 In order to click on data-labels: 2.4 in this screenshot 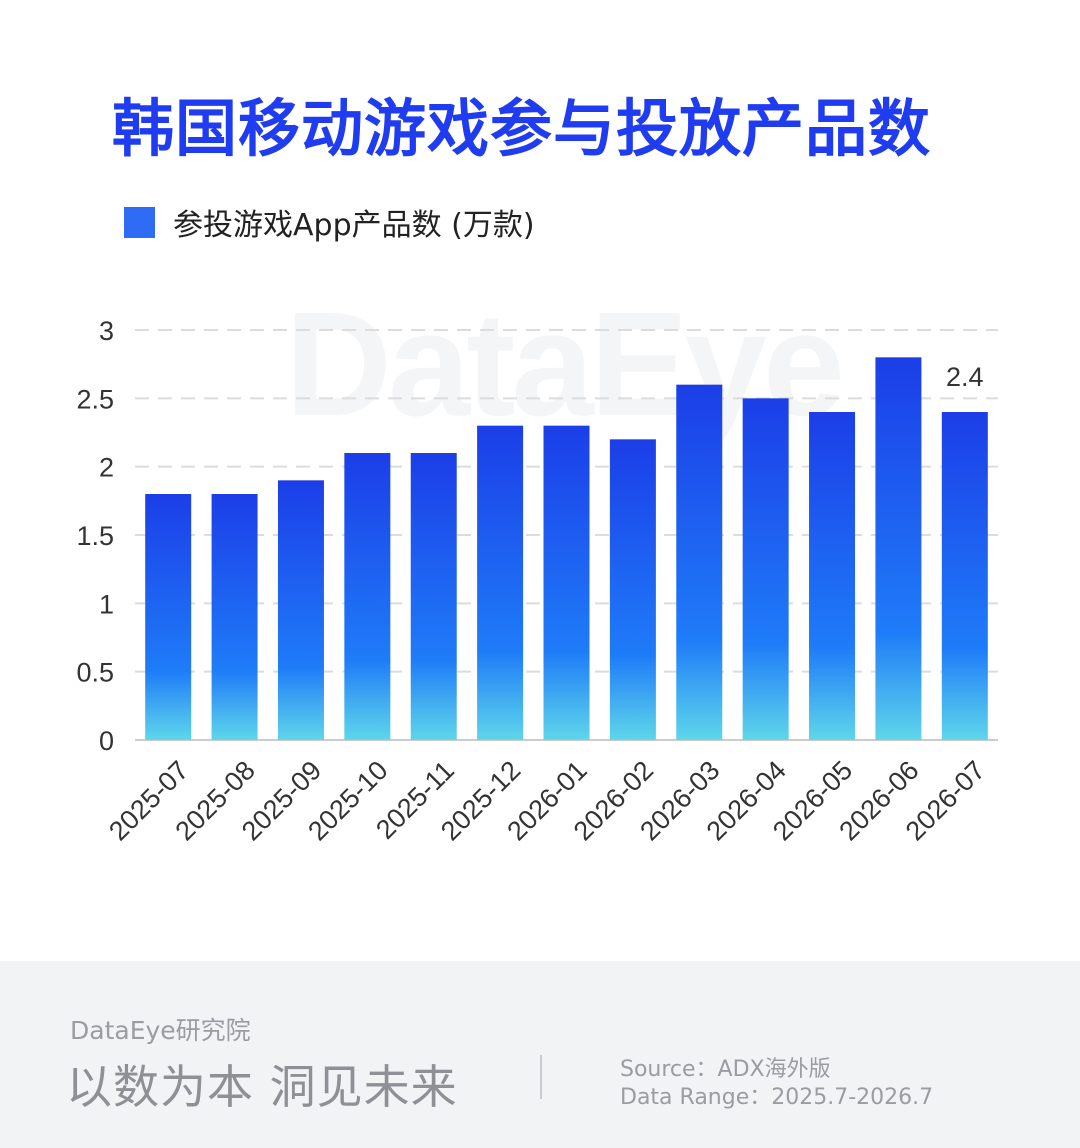, I will do `click(965, 377)`.